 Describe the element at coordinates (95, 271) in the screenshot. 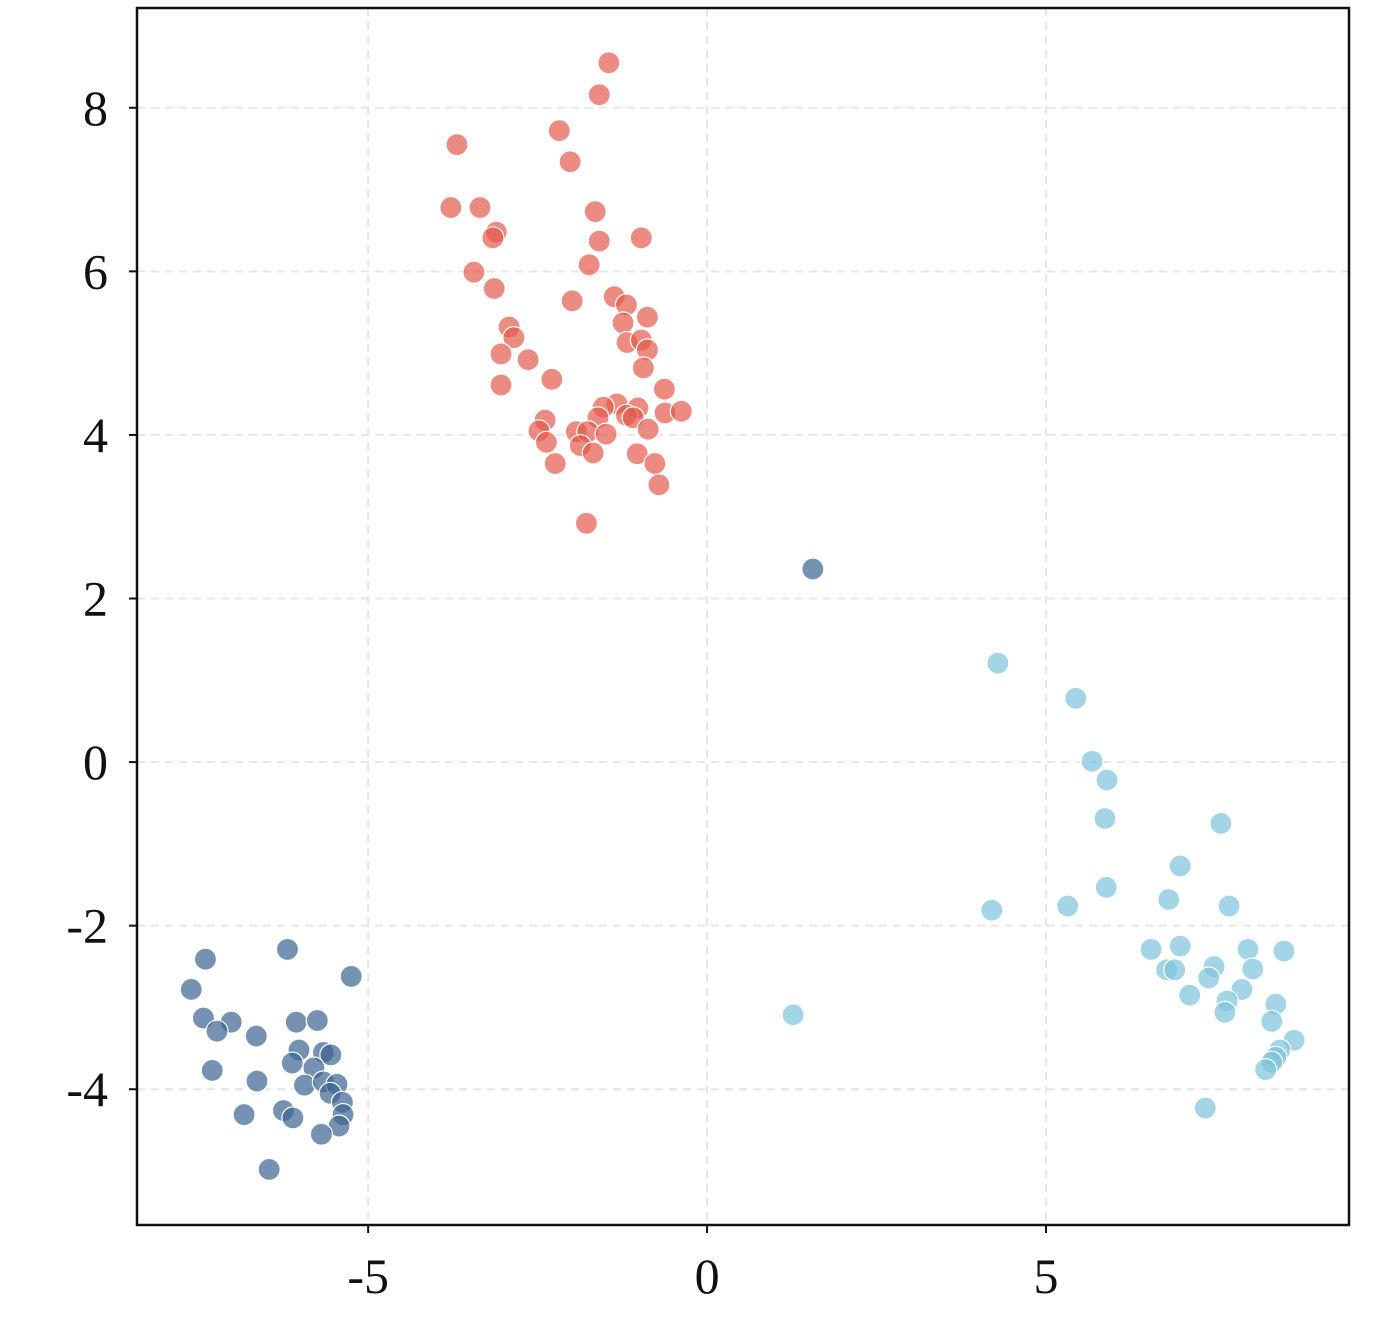

I see `y-tick-label: 6` at that location.